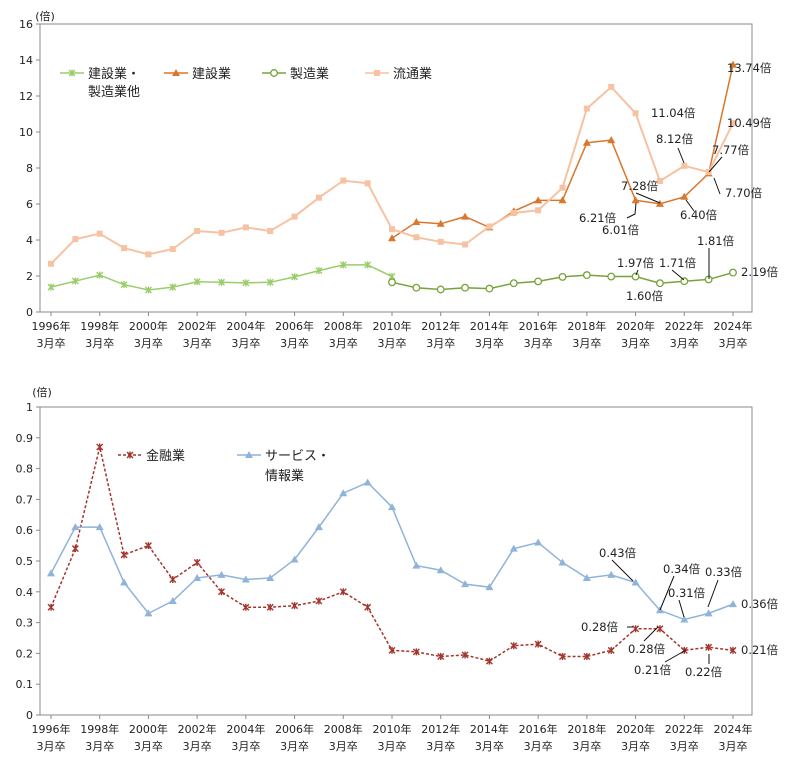  I want to click on legend-item: 建設業, so click(197, 74).